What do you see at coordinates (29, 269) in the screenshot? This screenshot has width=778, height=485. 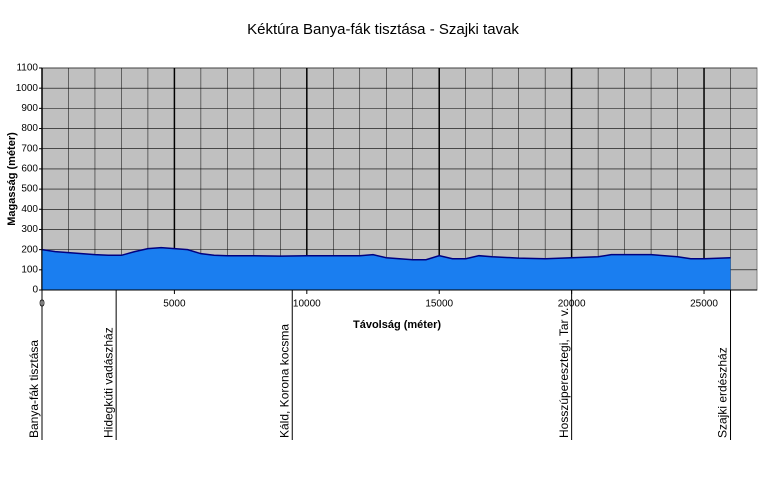 I see `y-tick-label: 100` at bounding box center [29, 269].